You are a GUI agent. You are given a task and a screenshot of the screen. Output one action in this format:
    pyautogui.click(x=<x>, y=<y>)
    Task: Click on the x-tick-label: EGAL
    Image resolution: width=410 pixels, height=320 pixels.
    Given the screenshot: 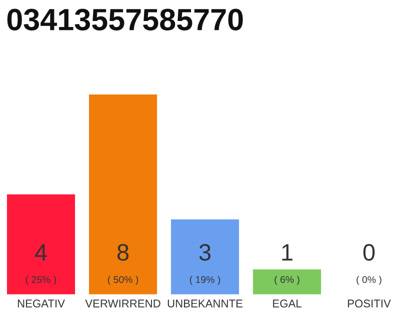 What is the action you would take?
    pyautogui.click(x=287, y=304)
    